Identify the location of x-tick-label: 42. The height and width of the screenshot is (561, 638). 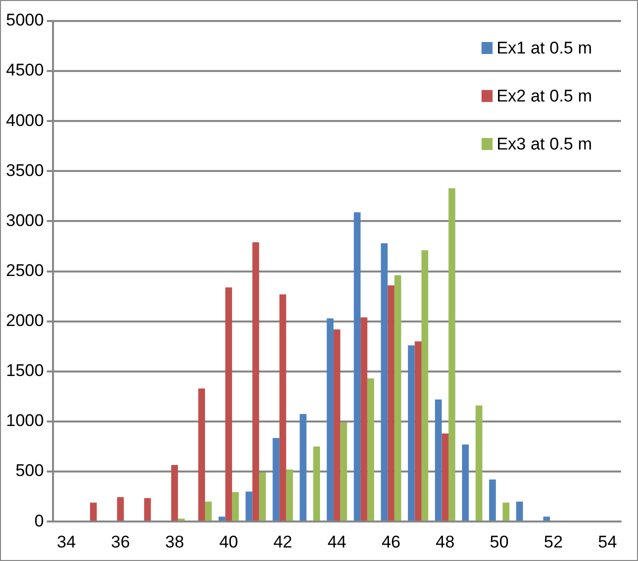
(282, 542).